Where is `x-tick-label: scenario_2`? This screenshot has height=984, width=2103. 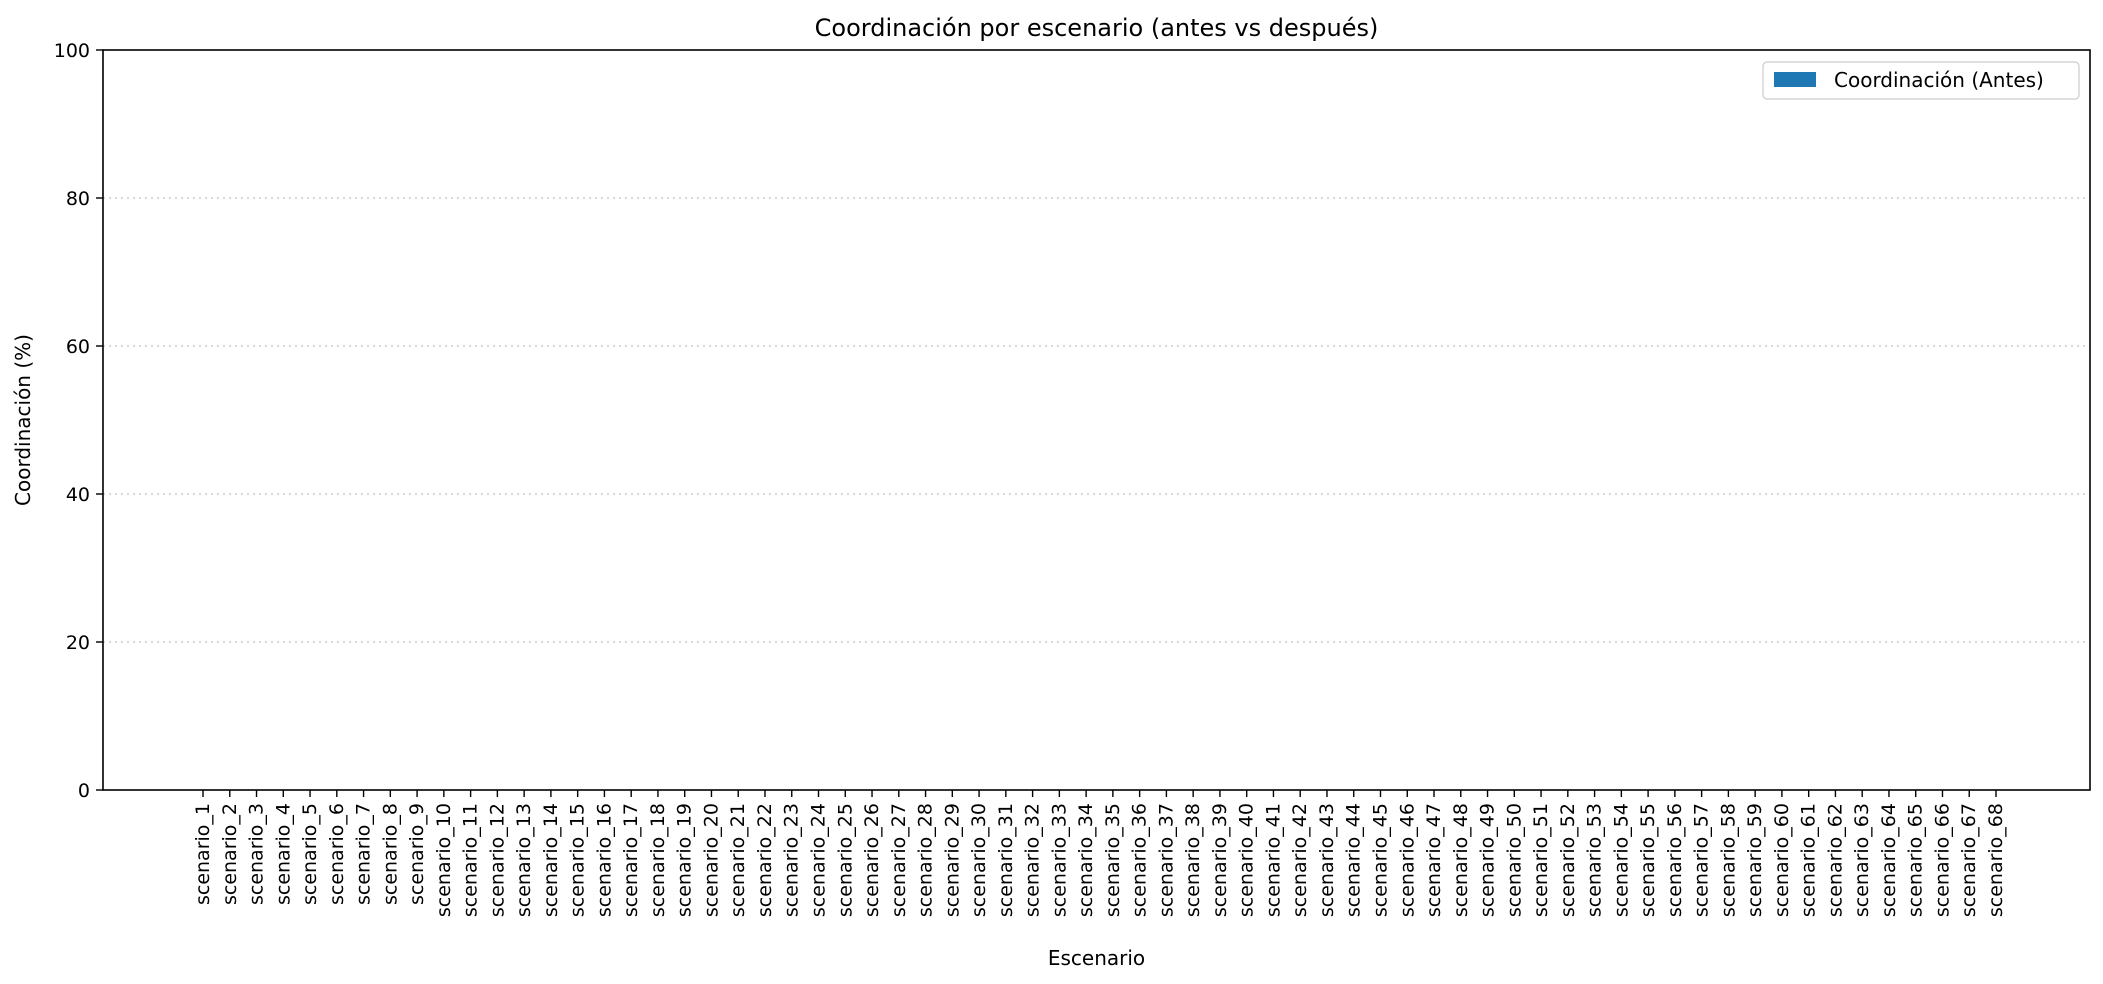 x-tick-label: scenario_2 is located at coordinates (230, 854).